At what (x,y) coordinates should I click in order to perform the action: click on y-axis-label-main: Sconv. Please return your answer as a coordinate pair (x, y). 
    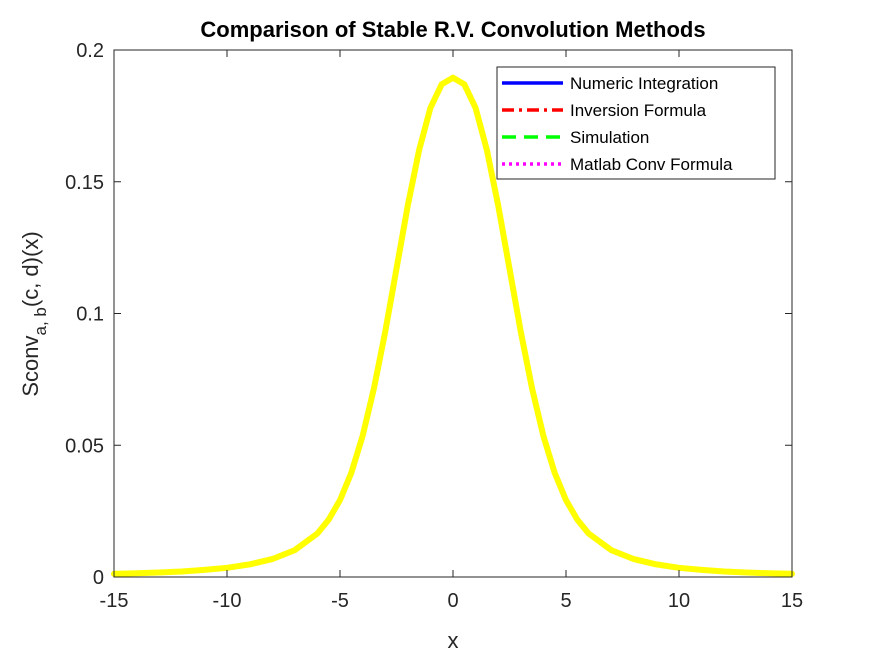
    Looking at the image, I should click on (30, 365).